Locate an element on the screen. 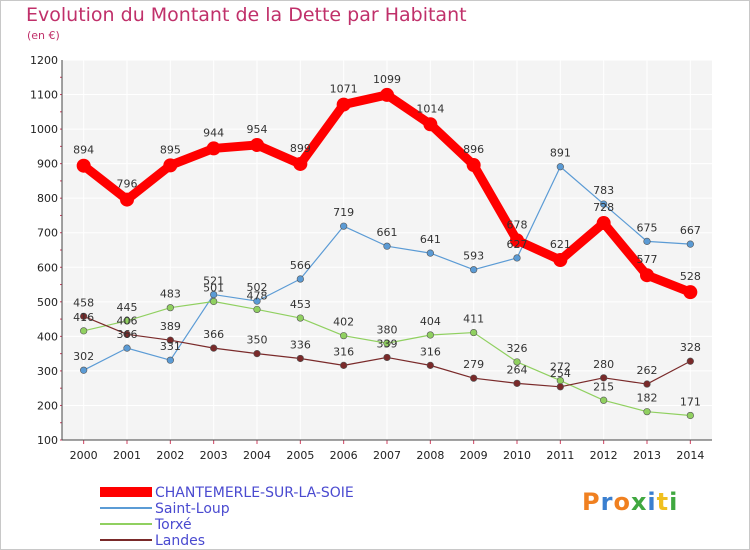 Image resolution: width=750 pixels, height=550 pixels. data-label: 380 is located at coordinates (387, 329).